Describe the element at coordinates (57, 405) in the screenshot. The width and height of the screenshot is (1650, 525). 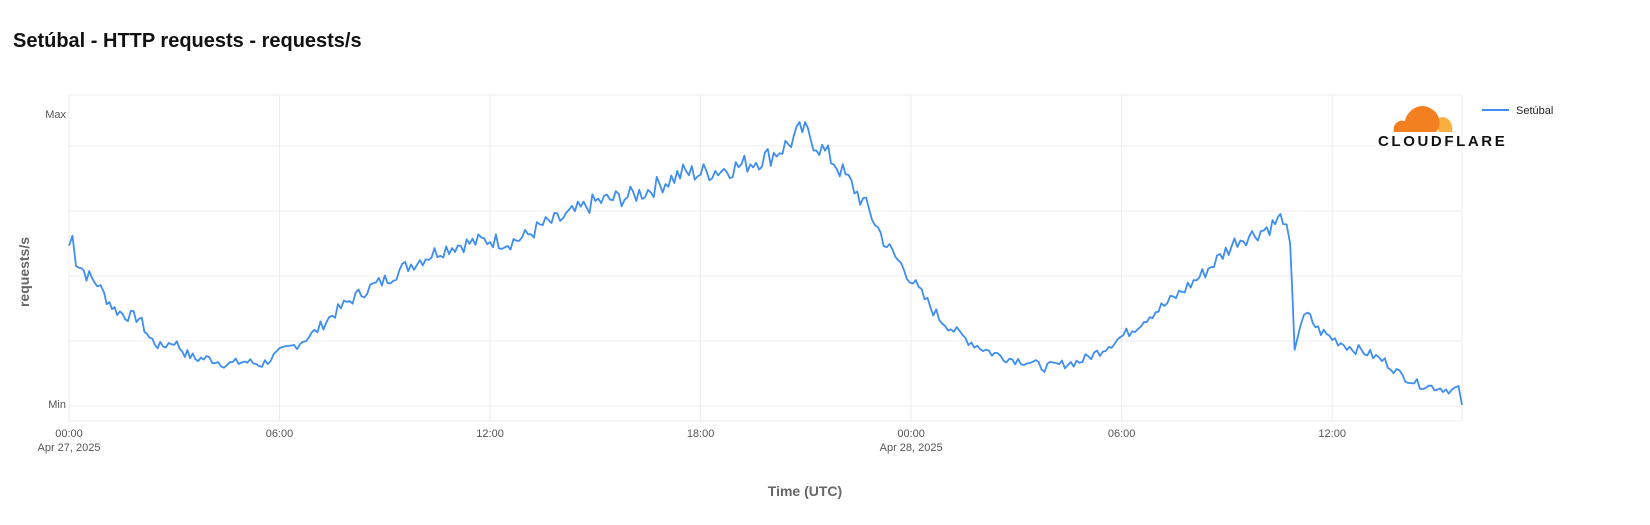
I see `y-tick-label: Min` at that location.